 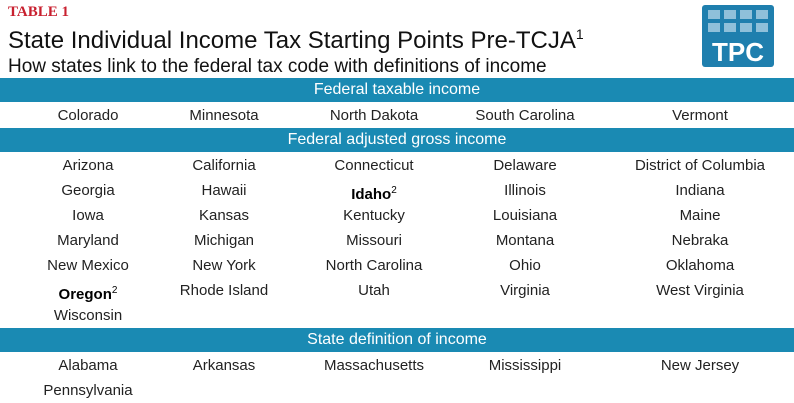 I want to click on table-row: Iowa Kansas Kentucky Louisiana Maine, so click(x=397, y=215).